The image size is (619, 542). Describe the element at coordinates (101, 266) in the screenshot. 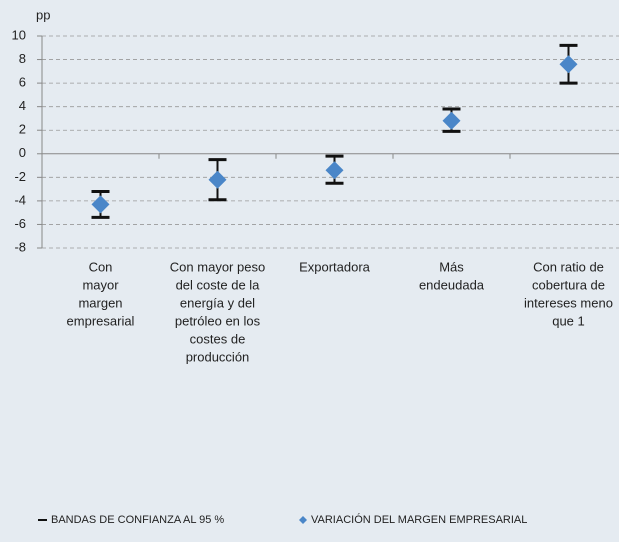

I see `x-tick-label: Con` at that location.